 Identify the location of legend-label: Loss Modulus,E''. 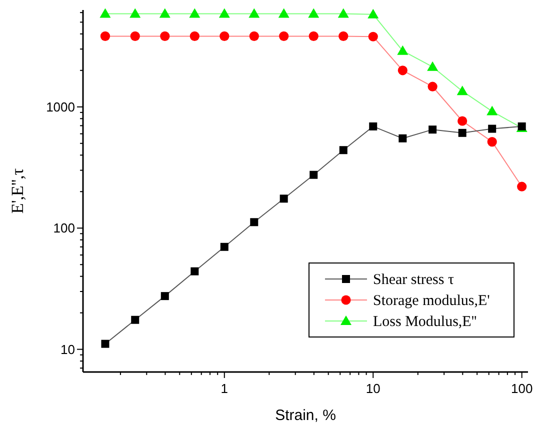
(425, 322).